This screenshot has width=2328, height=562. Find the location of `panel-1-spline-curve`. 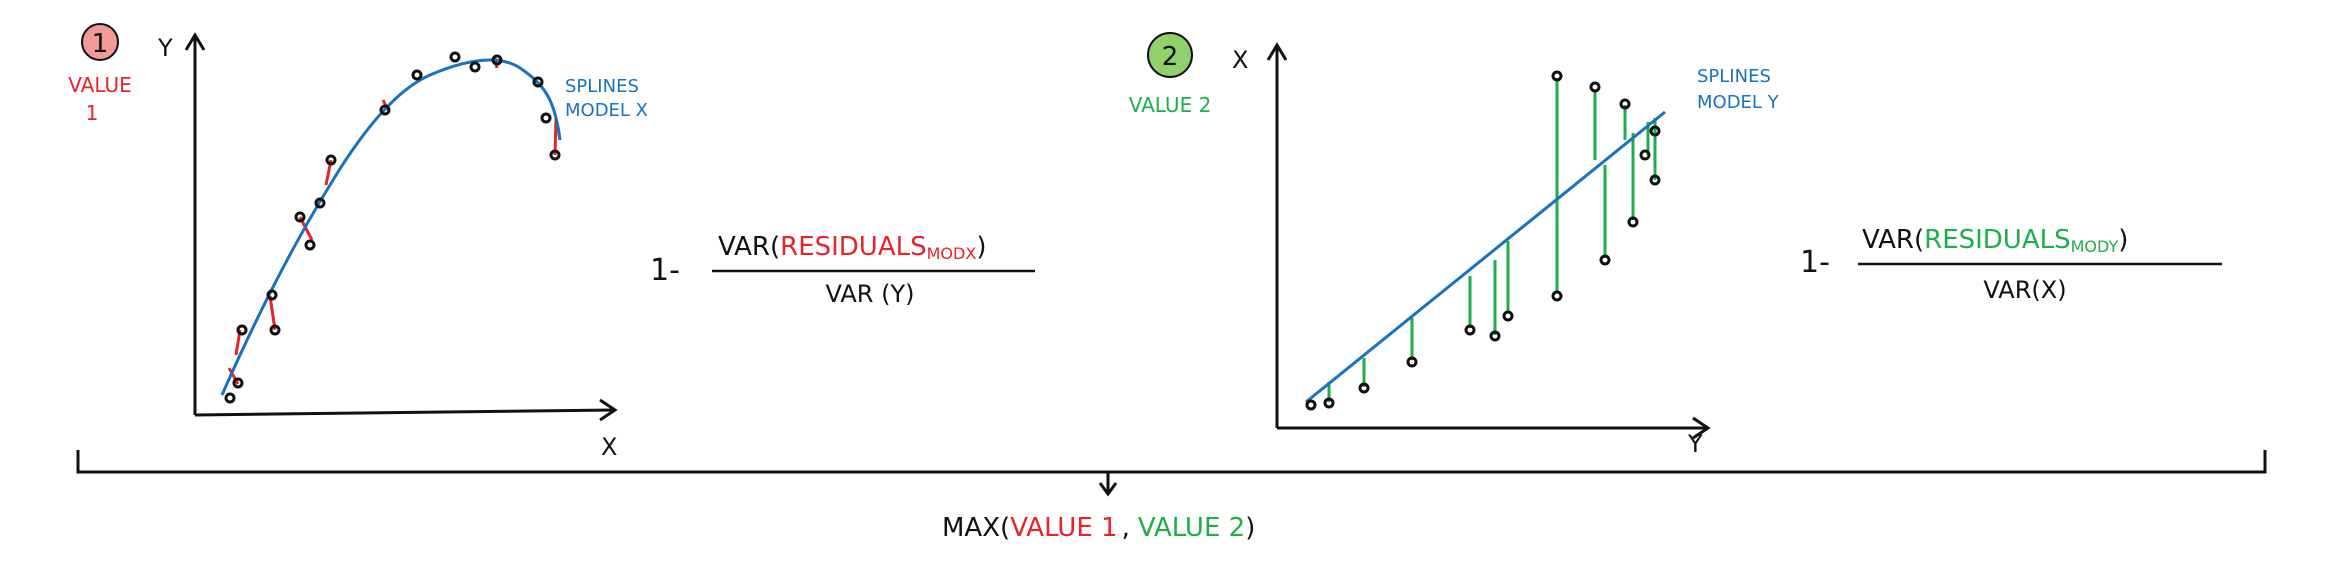

panel-1-spline-curve is located at coordinates (391, 227).